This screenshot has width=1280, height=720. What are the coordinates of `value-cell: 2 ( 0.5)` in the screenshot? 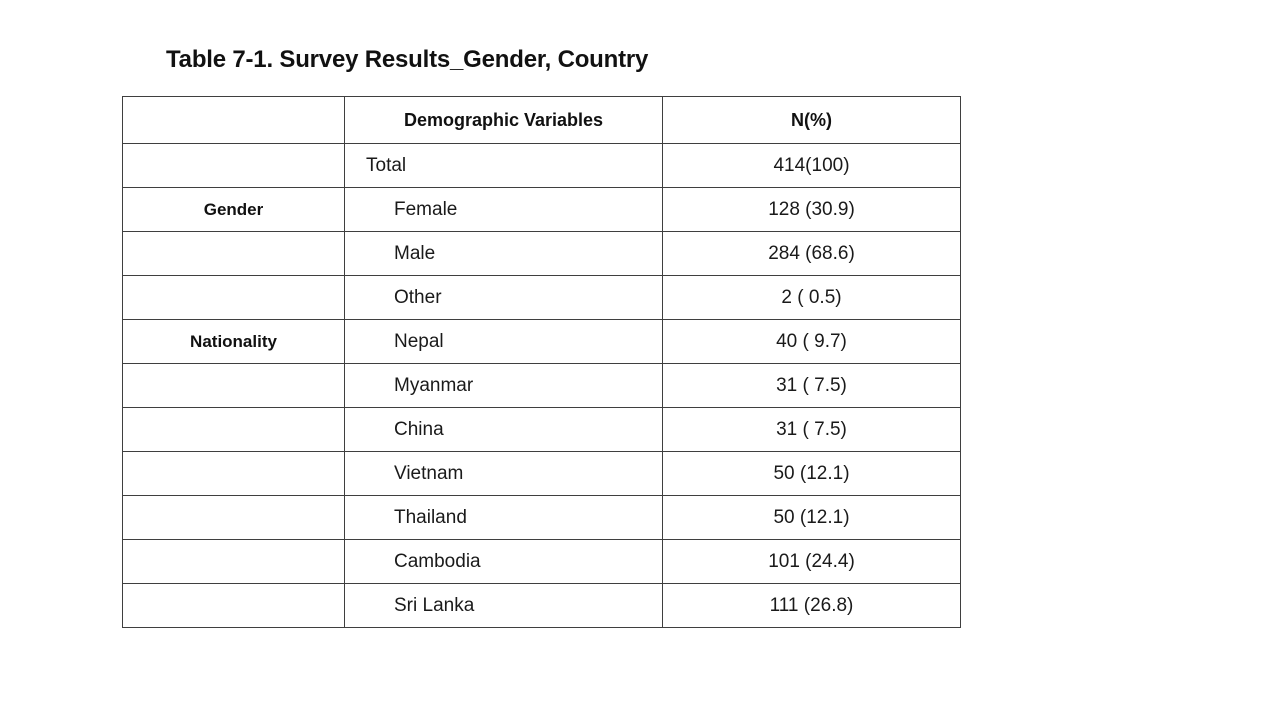 It's located at (811, 297).